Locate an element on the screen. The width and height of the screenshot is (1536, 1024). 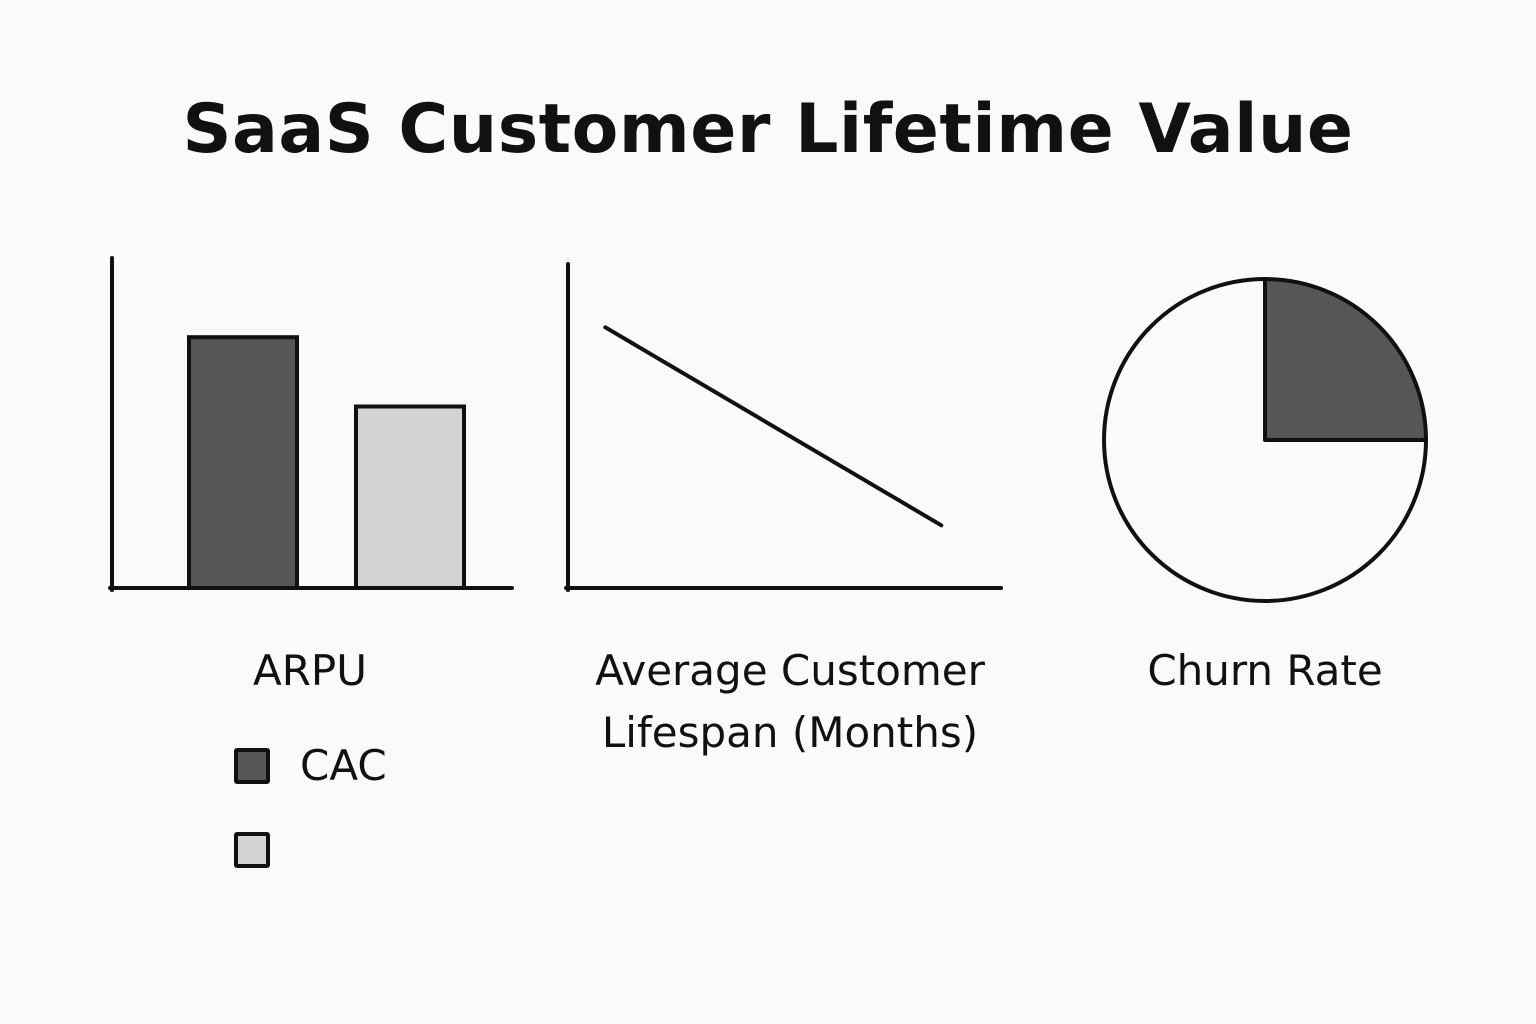
pie-chart-label: Churn Rate is located at coordinates (1265, 670).